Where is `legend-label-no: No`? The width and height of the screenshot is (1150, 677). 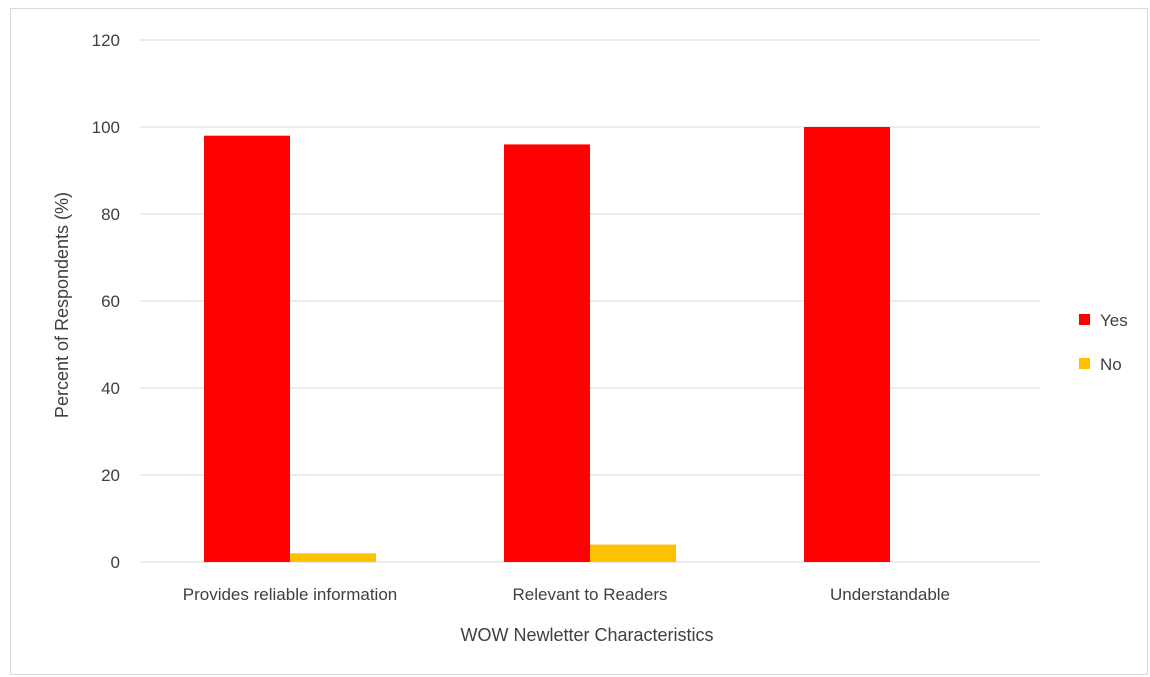
legend-label-no: No is located at coordinates (1111, 364).